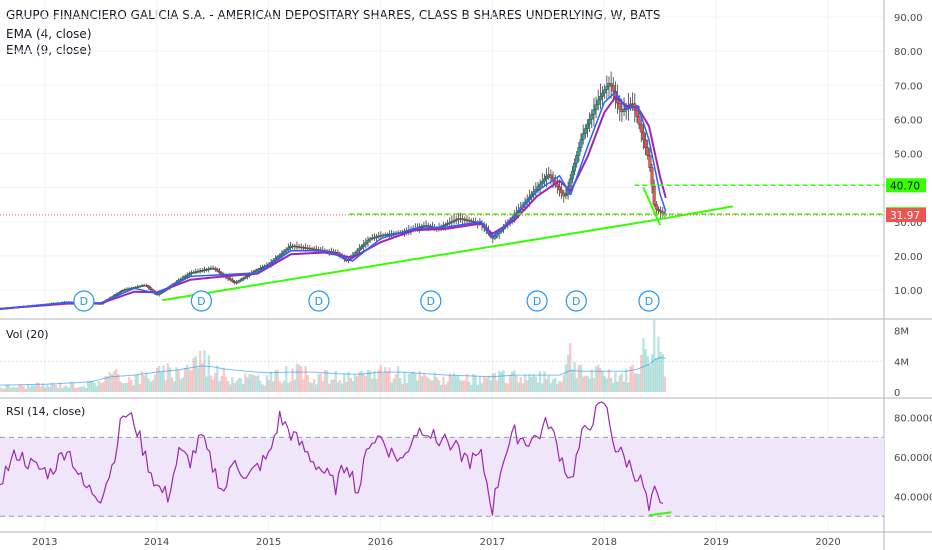  What do you see at coordinates (913, 419) in the screenshot?
I see `rsi-axis-tick: 80.0000` at bounding box center [913, 419].